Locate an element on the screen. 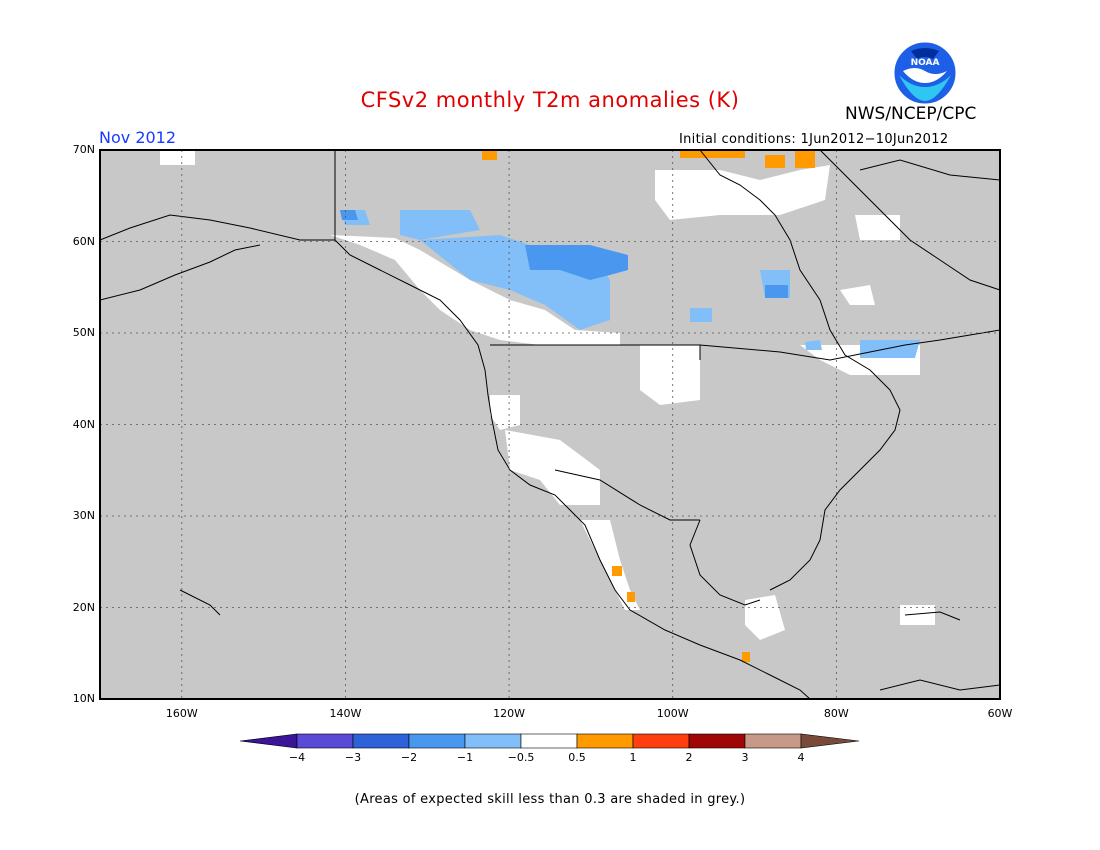 This screenshot has height=850, width=1100. longitude-label: 160W is located at coordinates (181, 713).